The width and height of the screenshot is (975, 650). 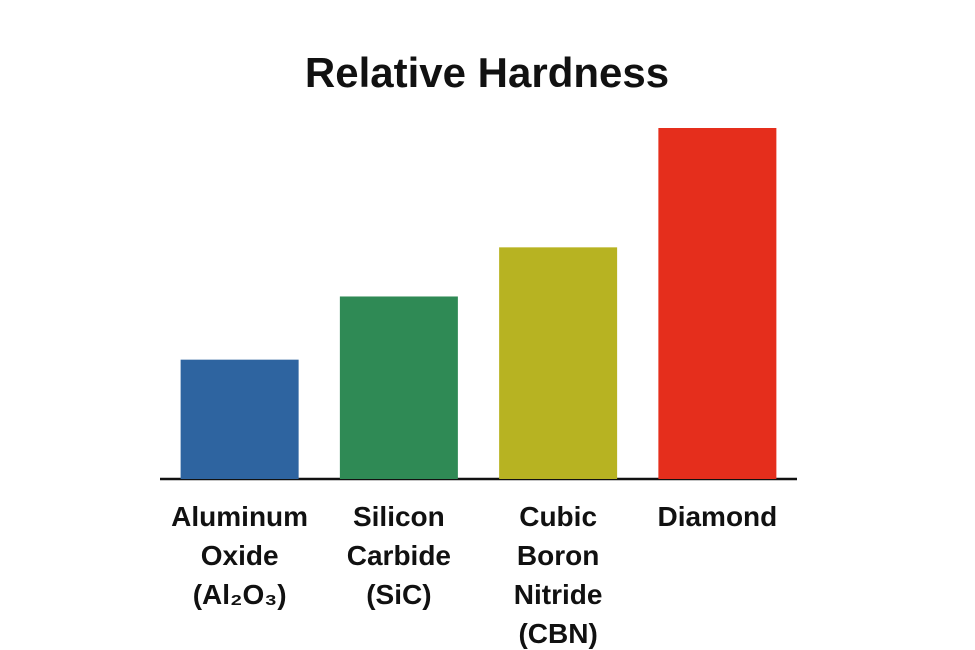 I want to click on x-tick-label: Aluminum Oxide (Al₂O₃), so click(x=240, y=555).